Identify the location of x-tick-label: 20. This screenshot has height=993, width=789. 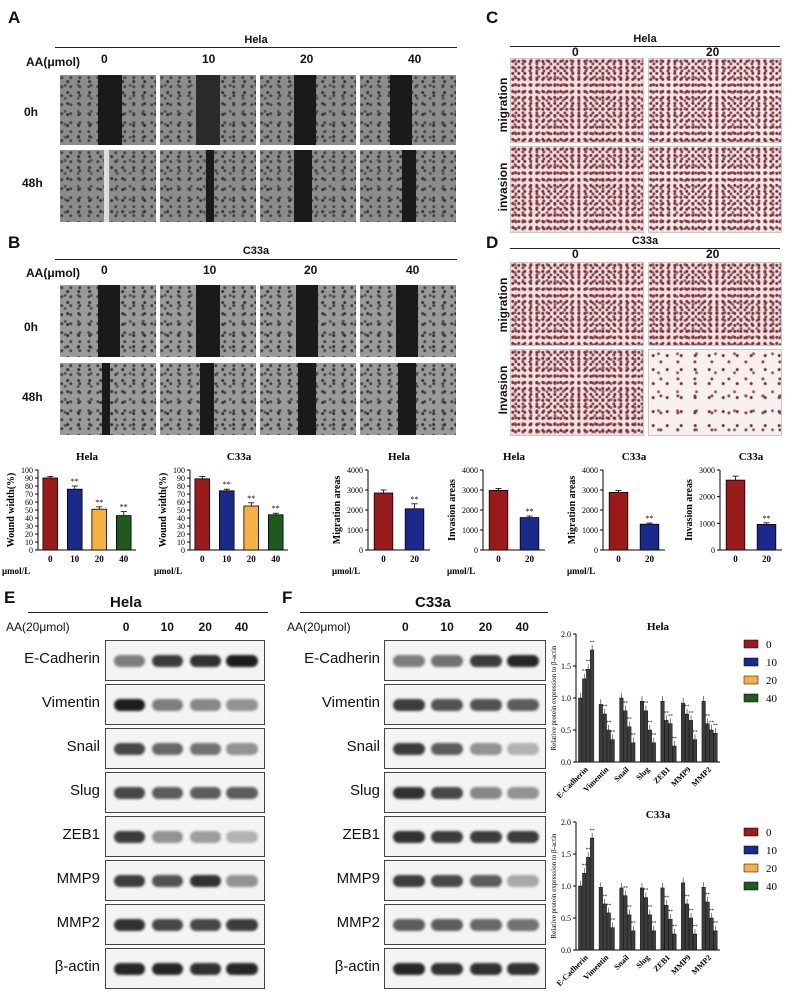
(650, 559).